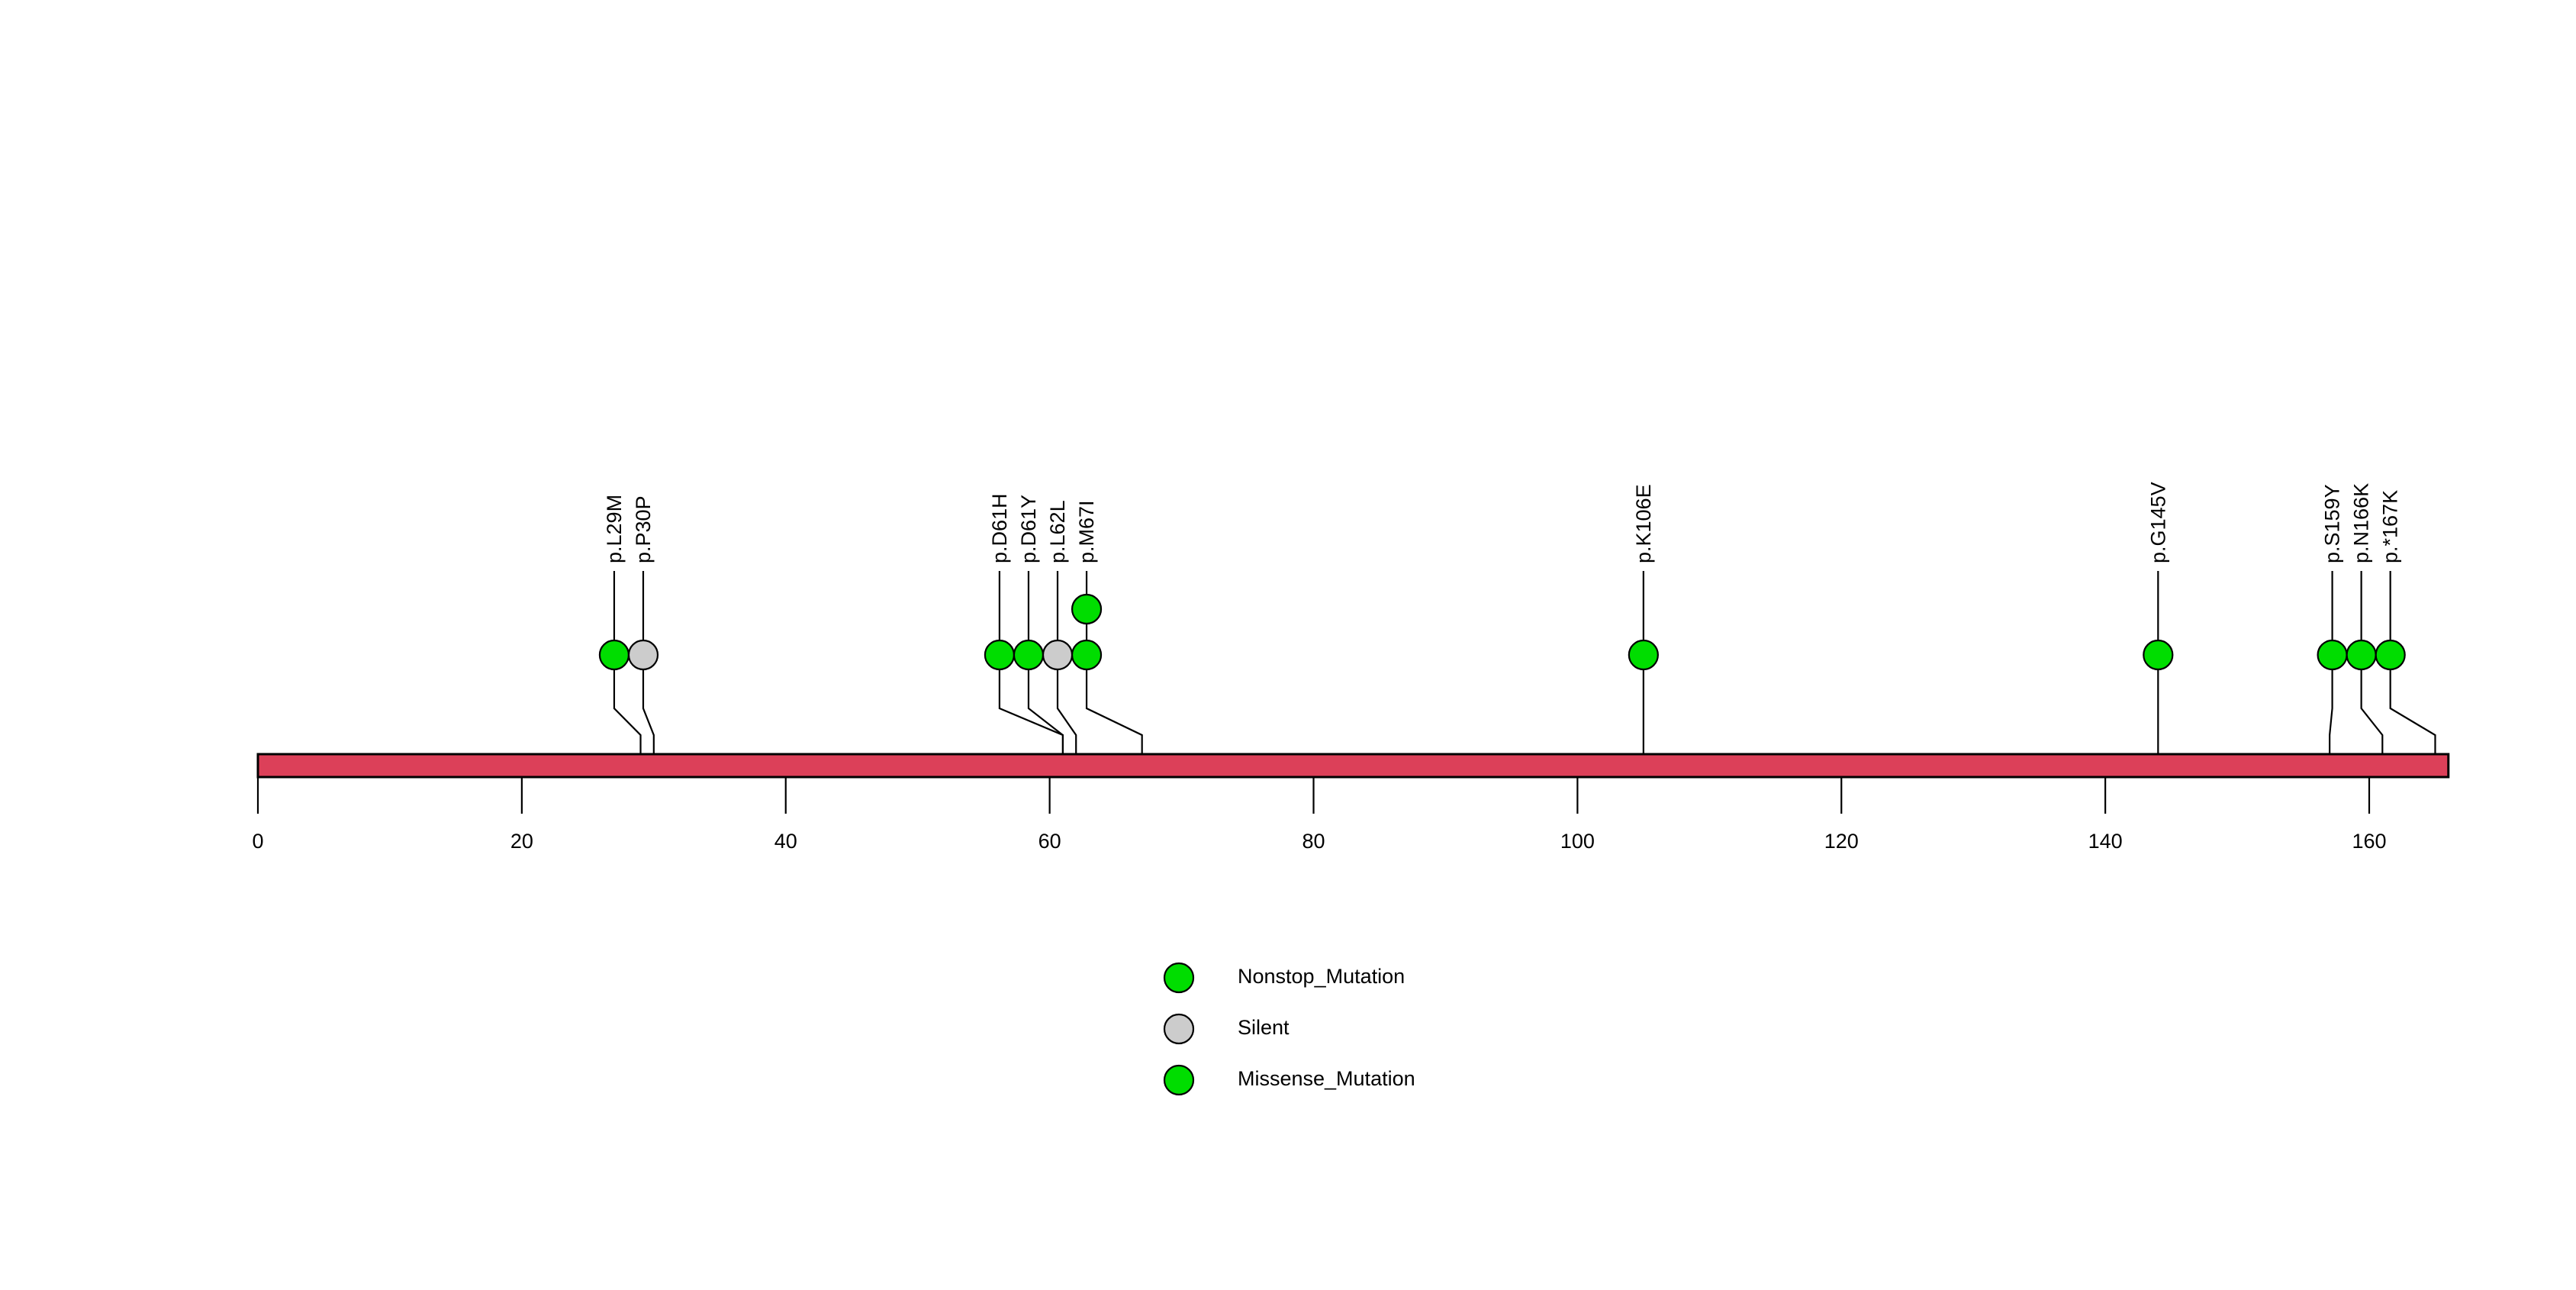 This screenshot has height=1290, width=2576. Describe the element at coordinates (1524, 674) in the screenshot. I see `mutation-stems-layer` at that location.